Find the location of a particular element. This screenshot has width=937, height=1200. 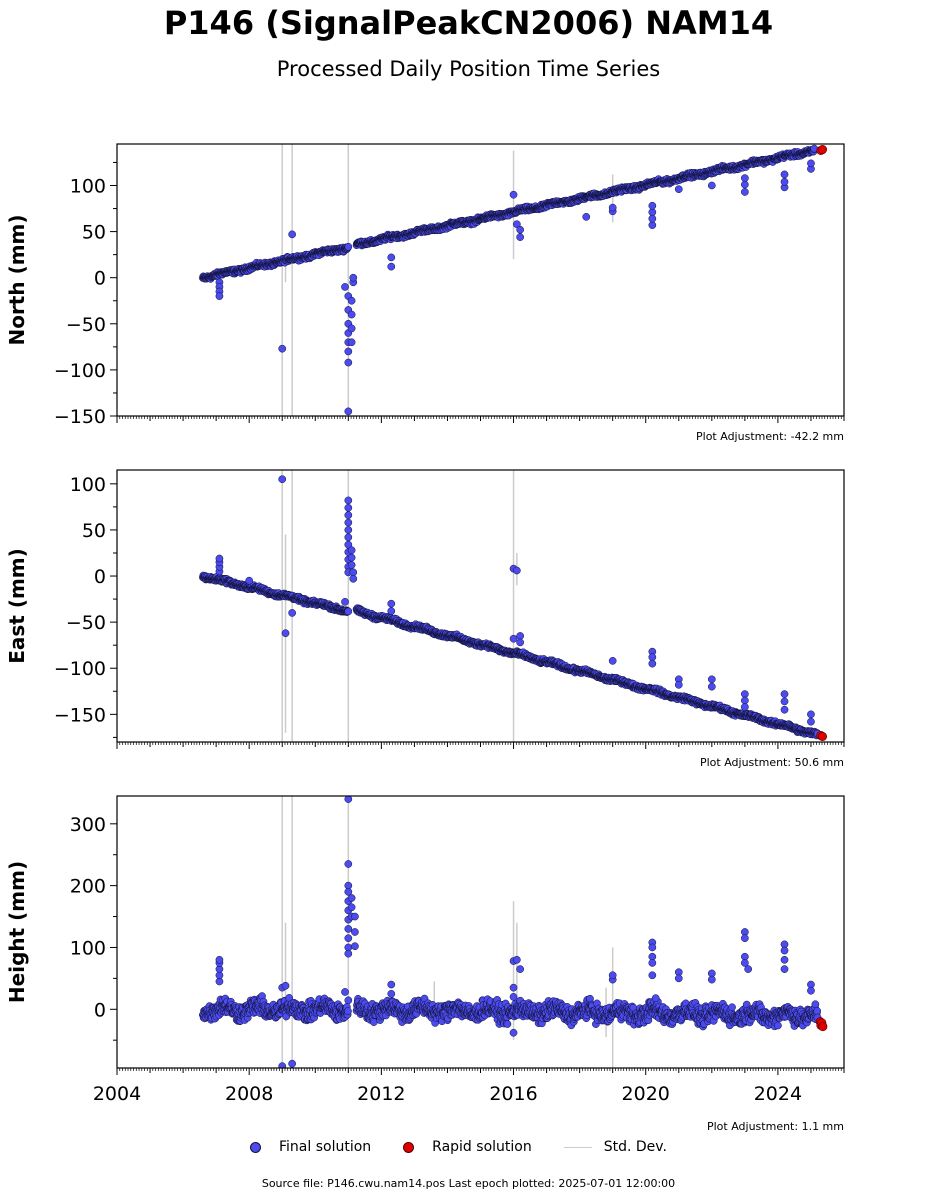

chart-subtitle: Processed Daily Position Time Series is located at coordinates (468, 69).